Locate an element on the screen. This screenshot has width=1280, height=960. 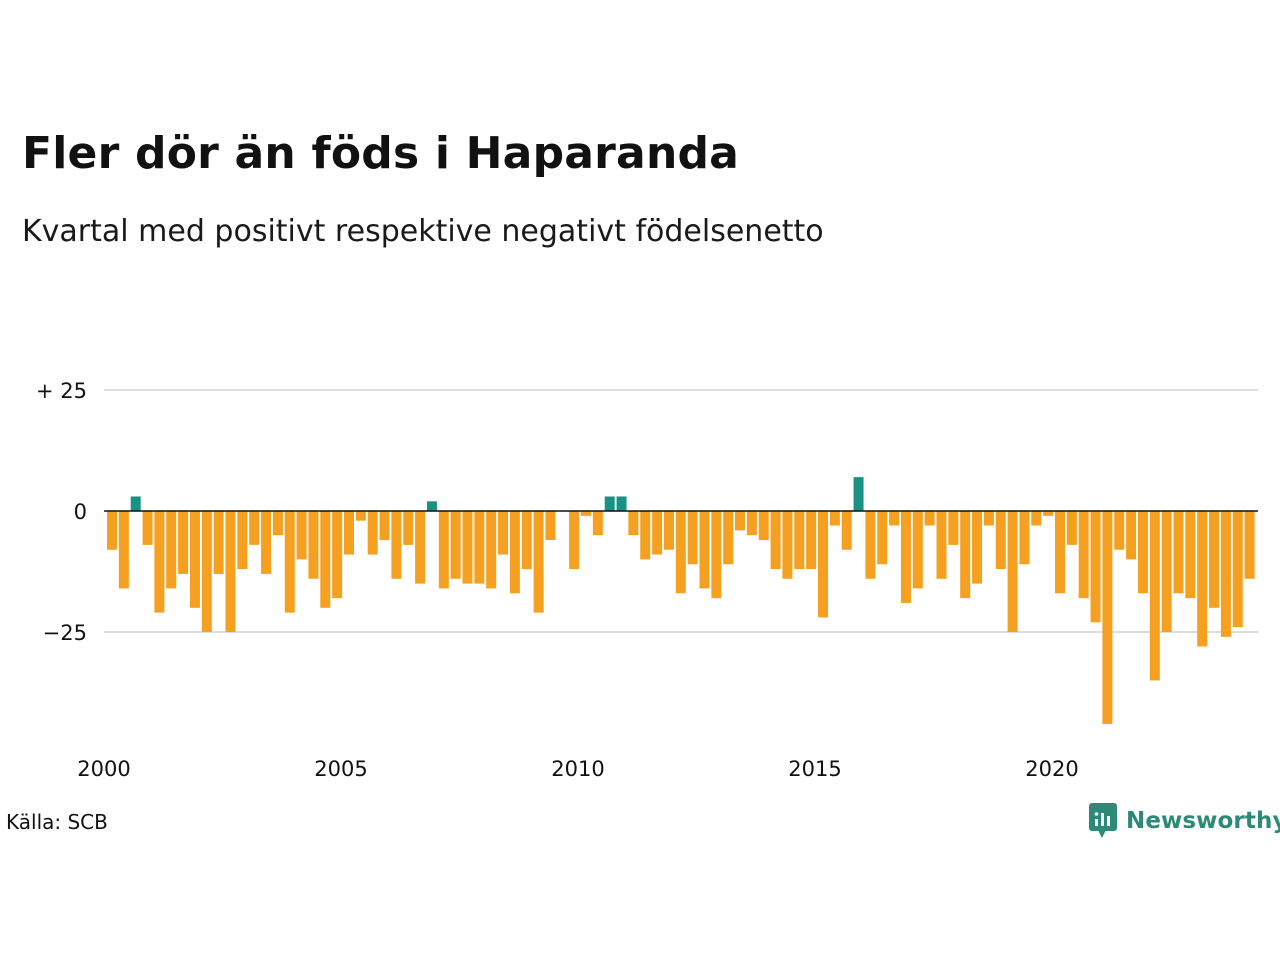
y-tick-label: + 25 is located at coordinates (61, 391).